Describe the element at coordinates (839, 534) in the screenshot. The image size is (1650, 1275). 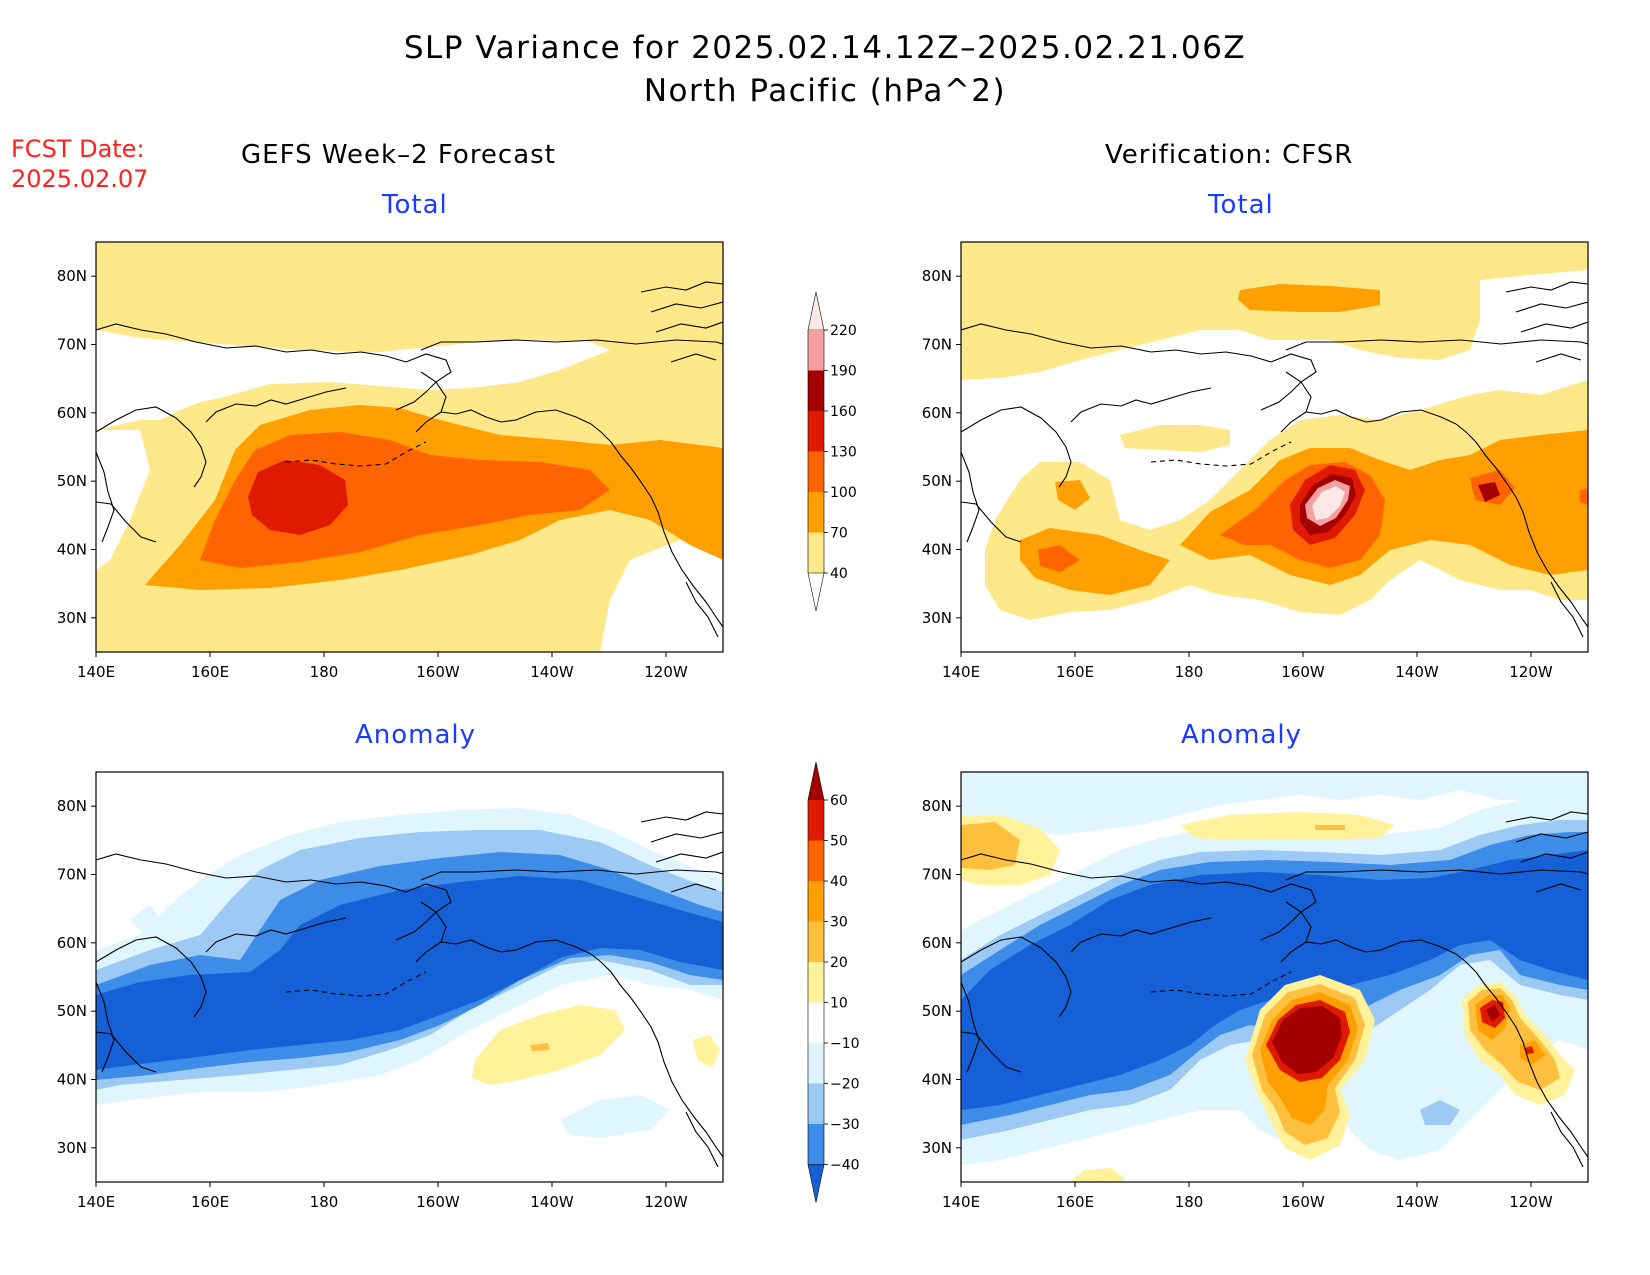
I see `colorbar-total-label: 70` at that location.